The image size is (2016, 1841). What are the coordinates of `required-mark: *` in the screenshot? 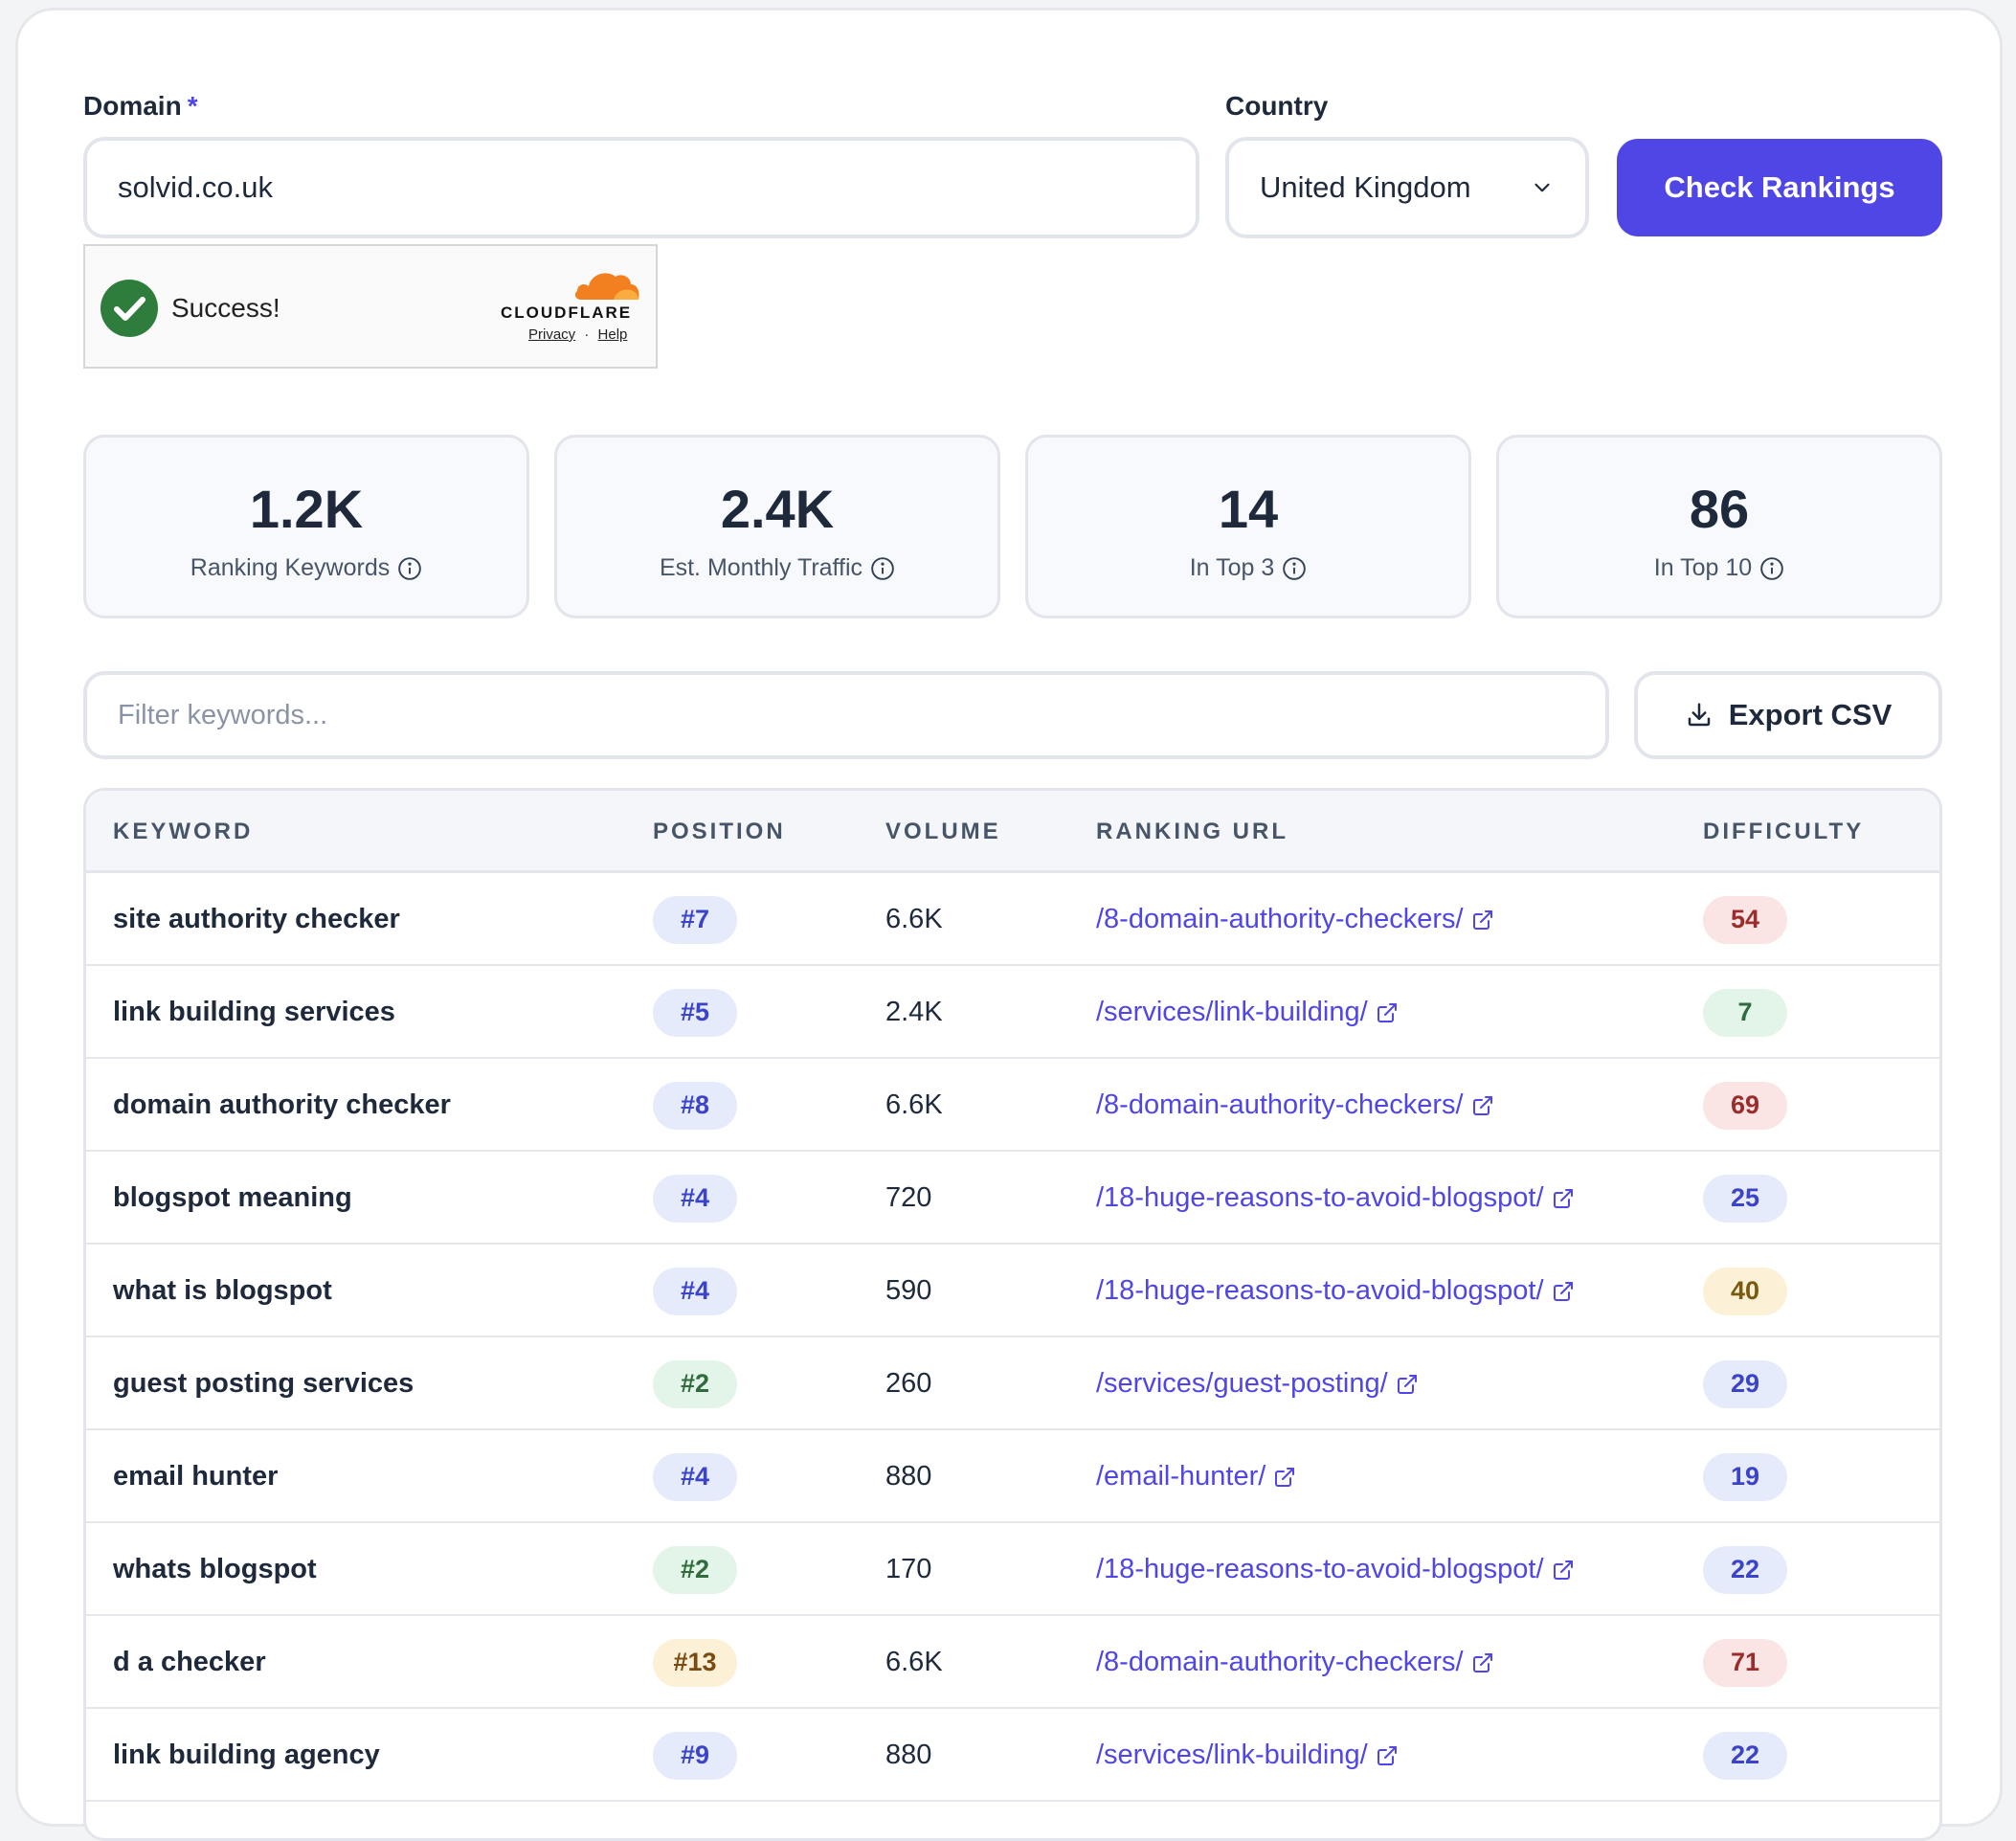 It's located at (192, 106).